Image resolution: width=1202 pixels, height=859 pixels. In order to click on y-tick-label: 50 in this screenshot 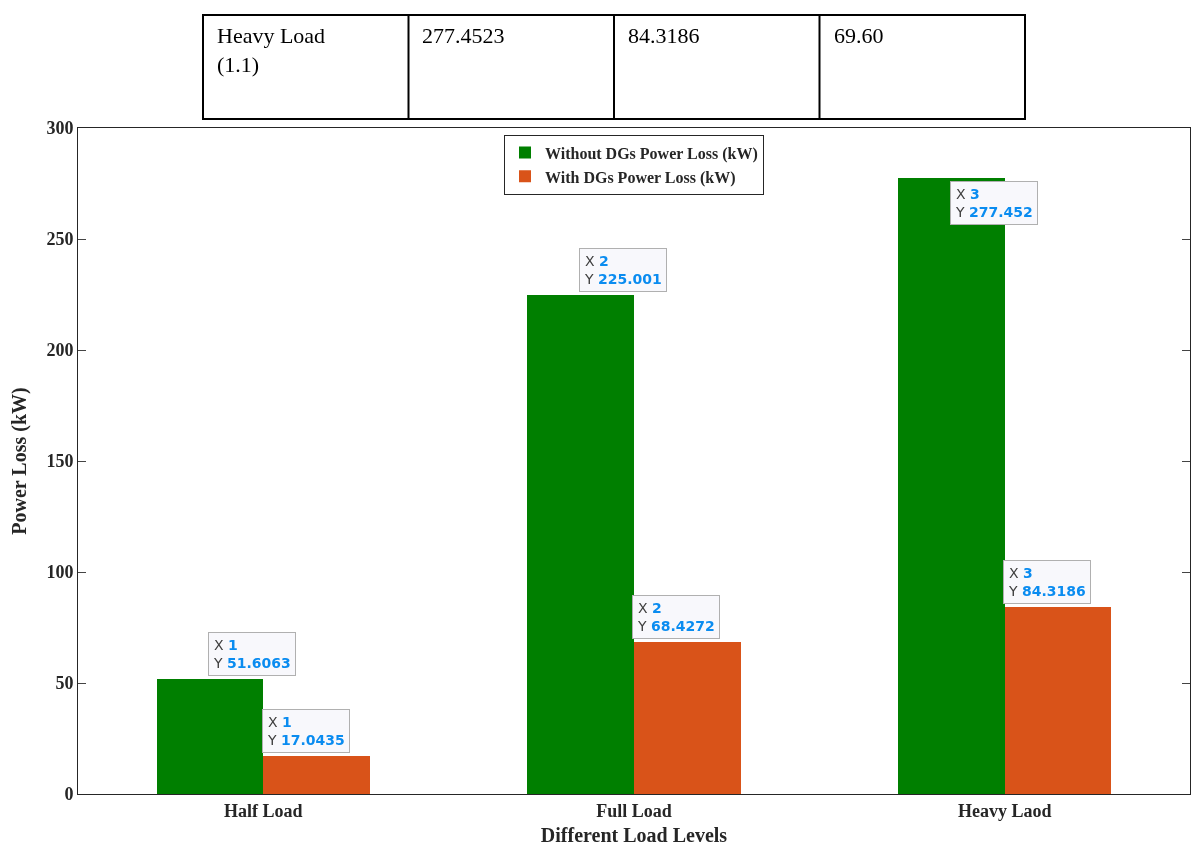, I will do `click(64, 683)`.